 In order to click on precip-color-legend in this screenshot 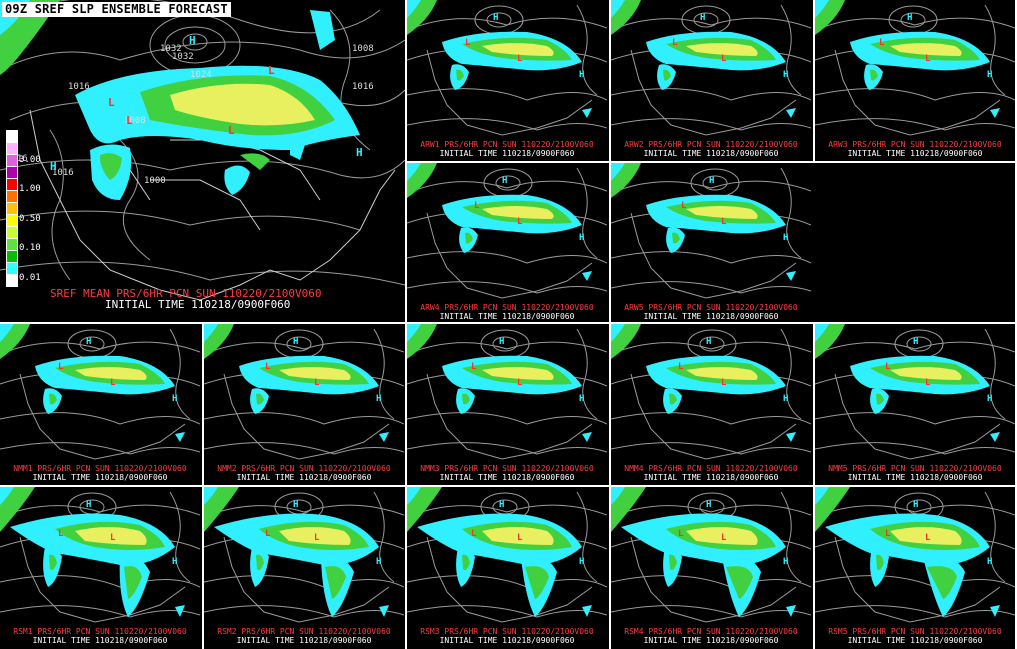, I will do `click(12, 208)`.